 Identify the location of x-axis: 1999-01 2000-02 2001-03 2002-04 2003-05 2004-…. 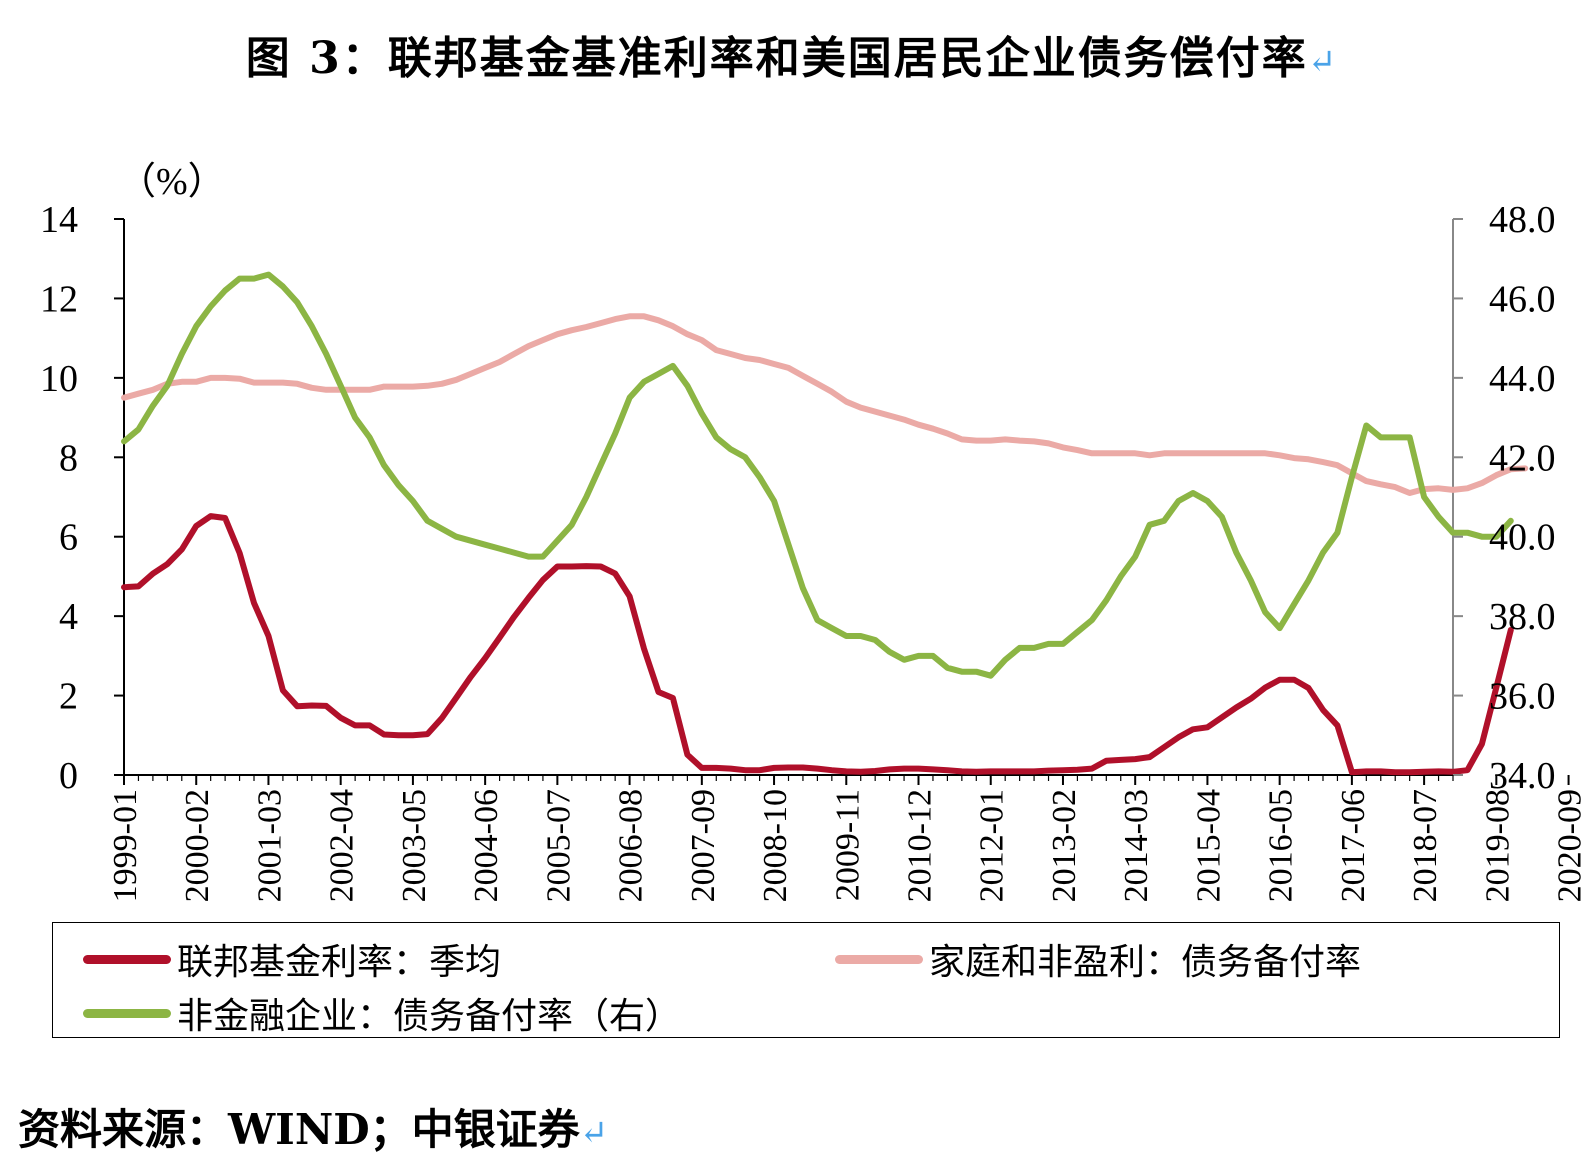
(845, 838).